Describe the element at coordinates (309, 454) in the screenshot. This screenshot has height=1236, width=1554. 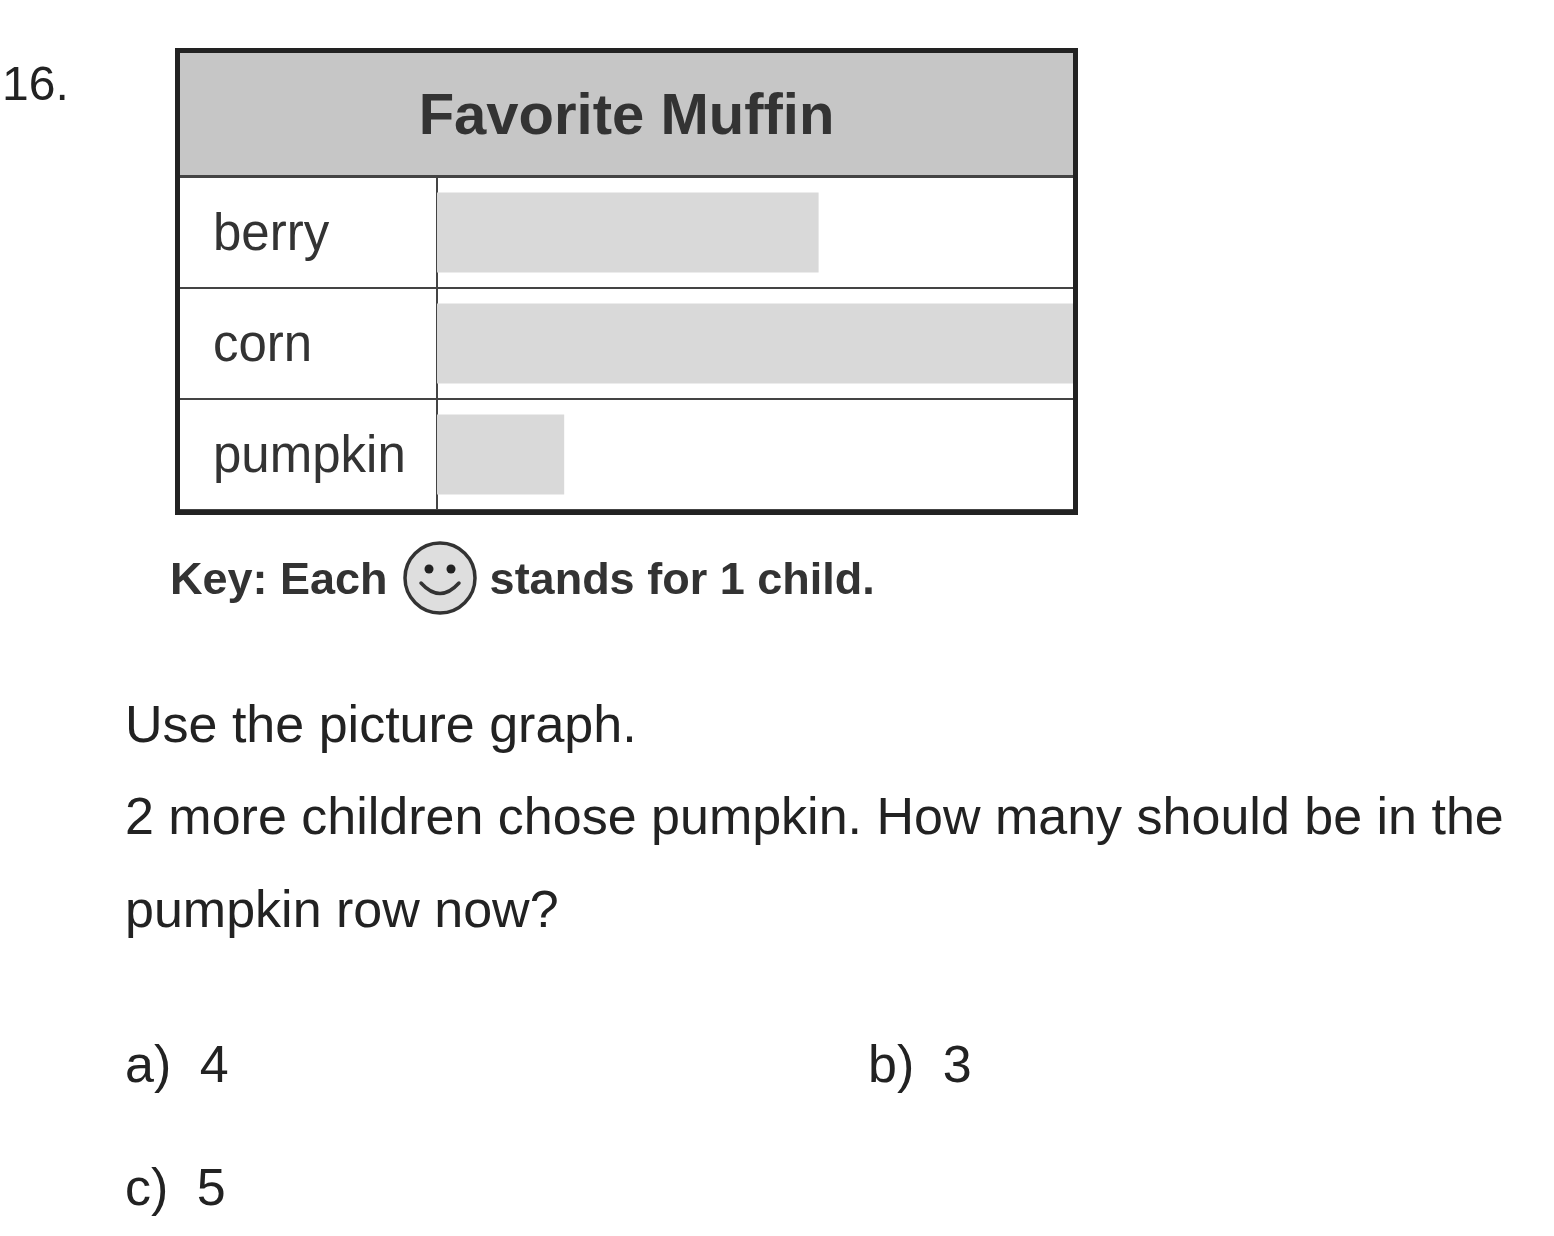
I see `y-tick-label: pumpkin` at that location.